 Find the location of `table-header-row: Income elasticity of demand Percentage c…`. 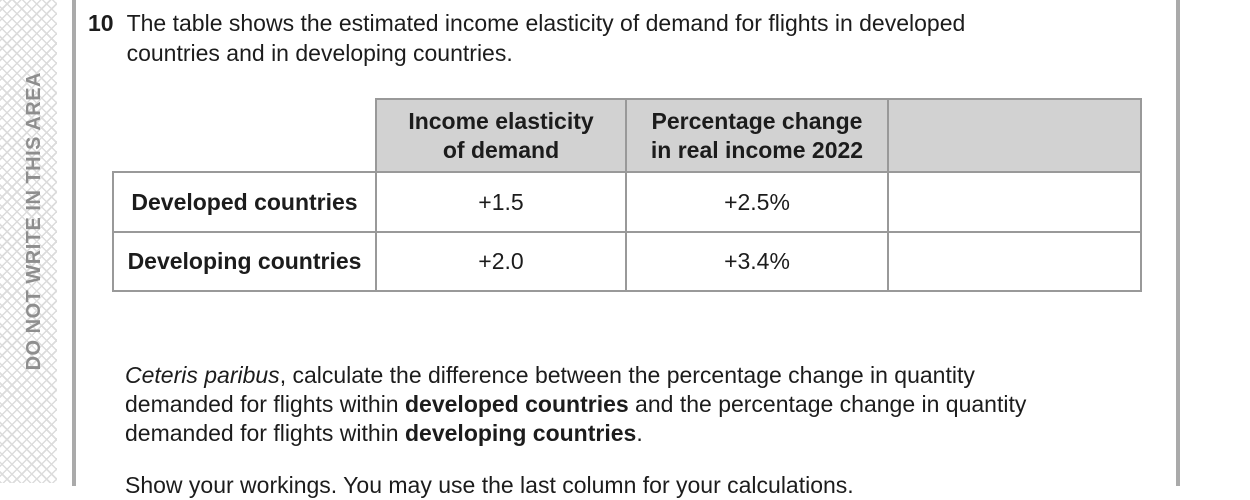

table-header-row: Income elasticity of demand Percentage c… is located at coordinates (627, 135).